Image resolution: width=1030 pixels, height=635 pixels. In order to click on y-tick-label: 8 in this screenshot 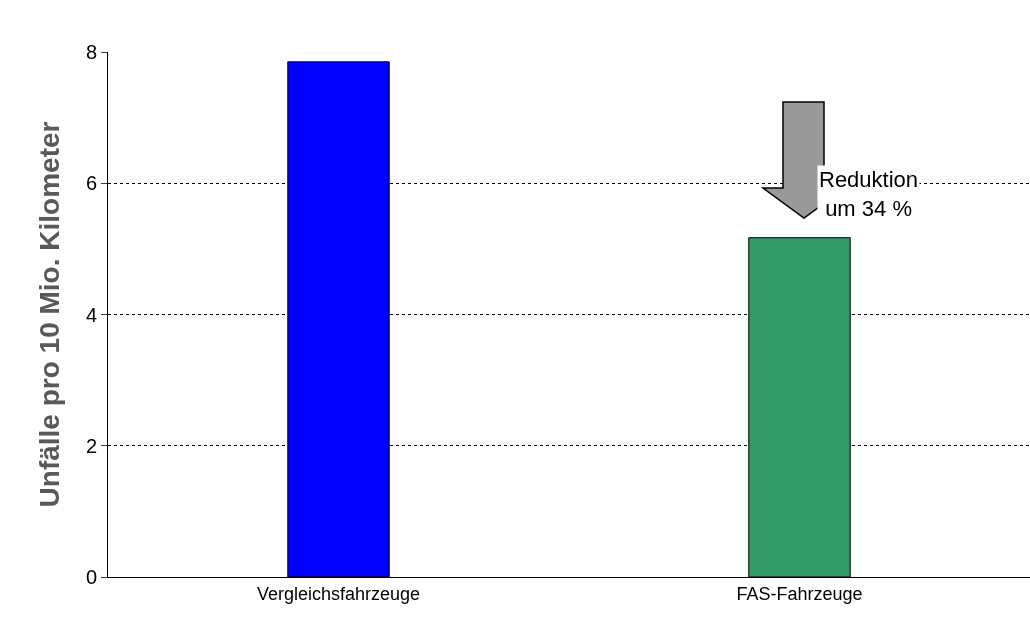, I will do `click(91, 52)`.